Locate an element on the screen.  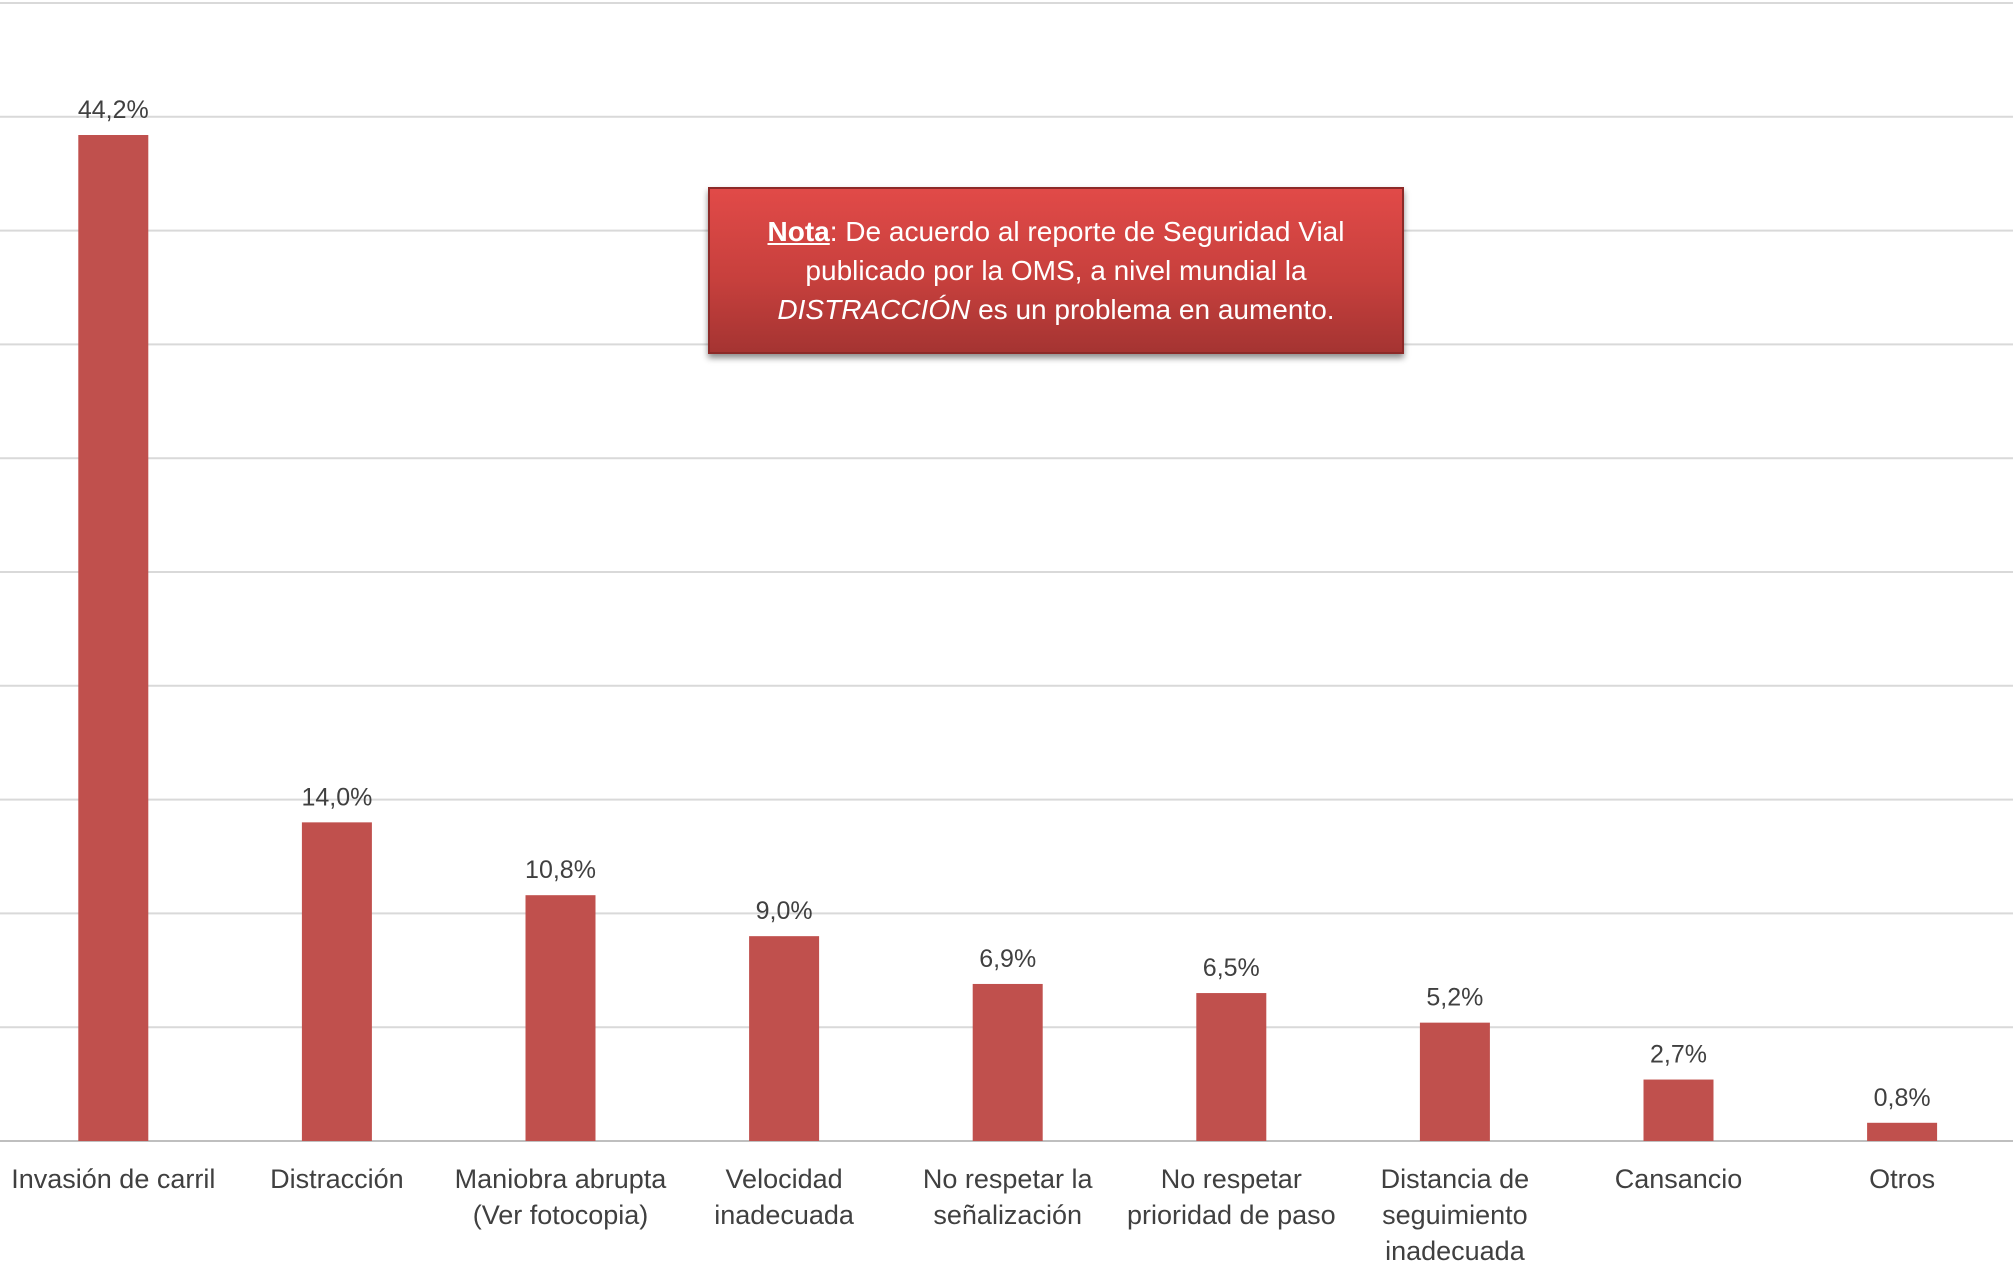
category-label-line: señalización is located at coordinates (1007, 1215).